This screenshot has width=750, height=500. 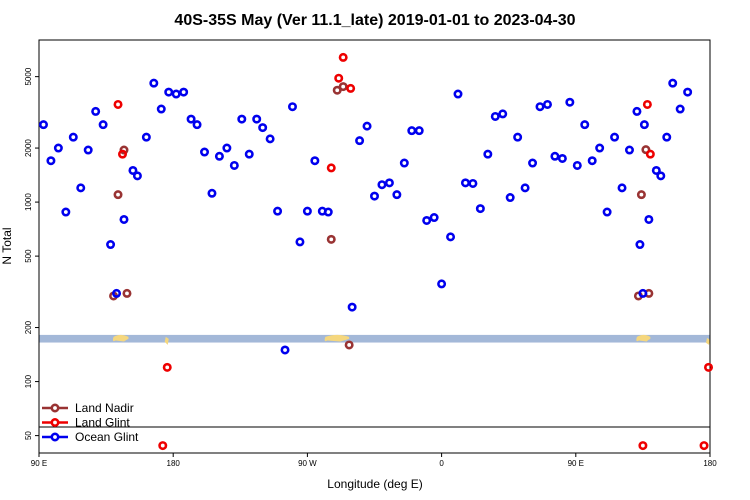 I want to click on y-tick-label: 5000, so click(x=28, y=76).